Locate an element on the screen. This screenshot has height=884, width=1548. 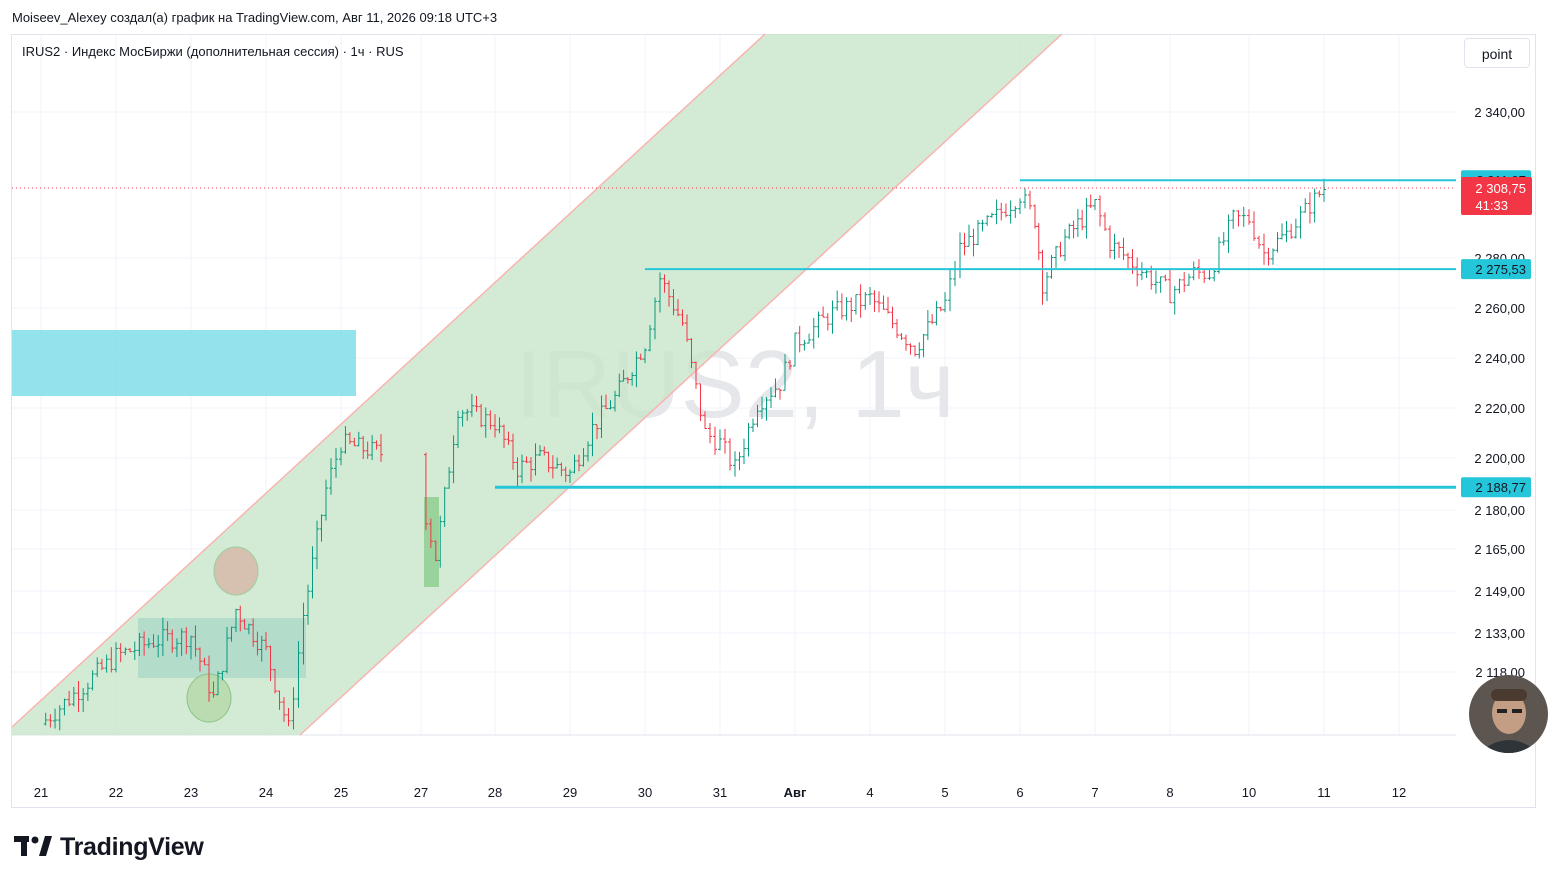
price-axis-label: 2 340,00 is located at coordinates (1499, 112).